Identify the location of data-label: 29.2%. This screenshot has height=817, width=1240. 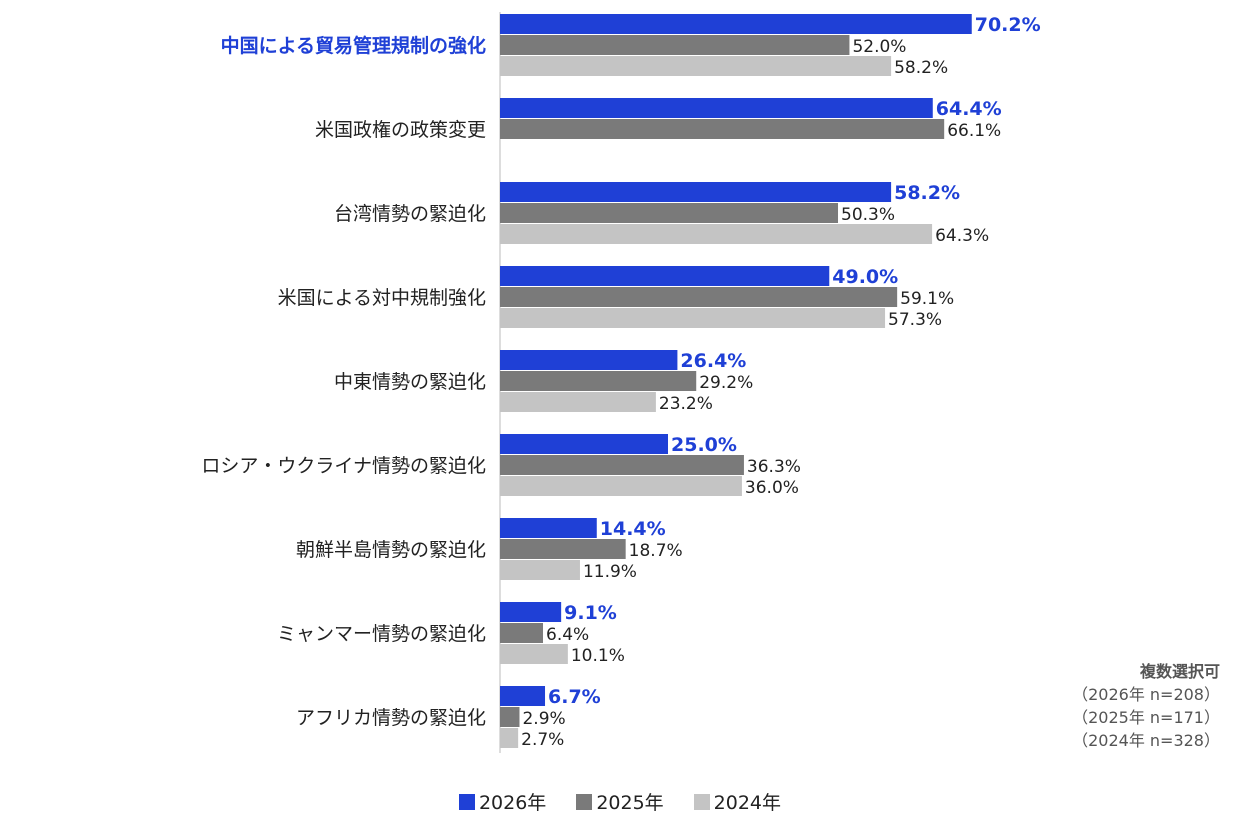
(726, 383).